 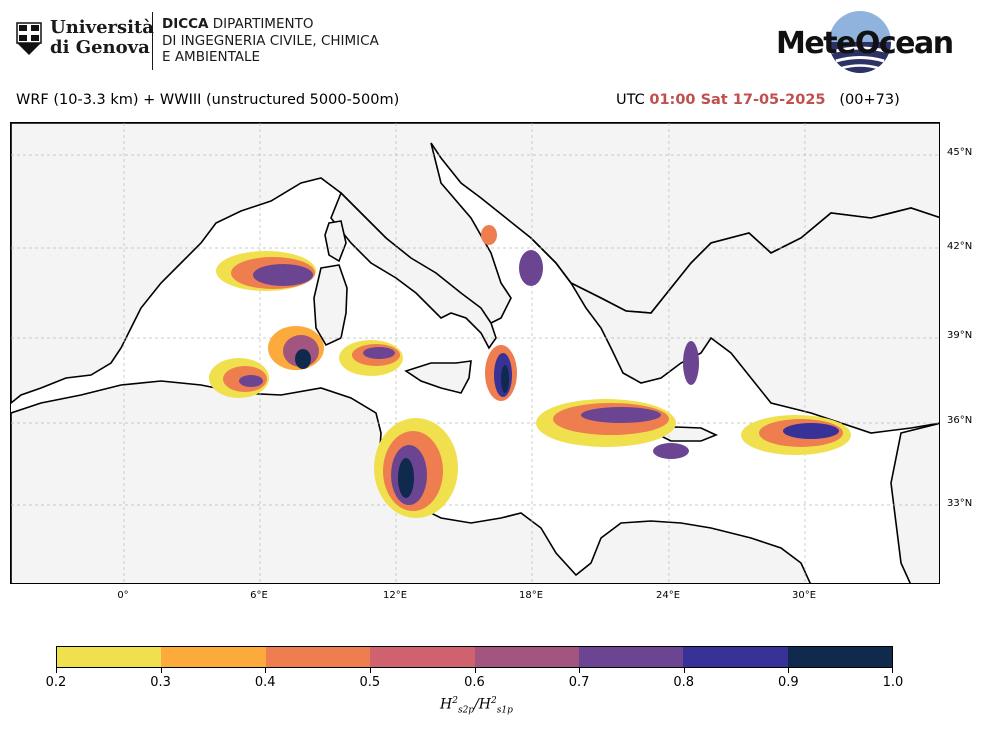 I want to click on colorbar-tick-label: 0.9, so click(x=788, y=682).